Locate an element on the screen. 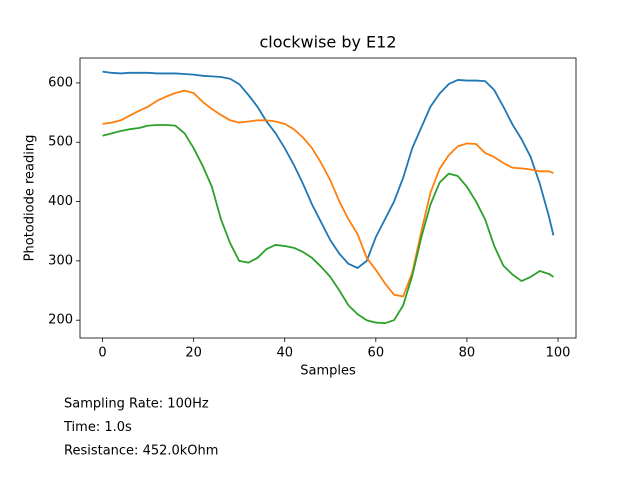 Image resolution: width=640 pixels, height=480 pixels. x-tick-label: 40 is located at coordinates (284, 353).